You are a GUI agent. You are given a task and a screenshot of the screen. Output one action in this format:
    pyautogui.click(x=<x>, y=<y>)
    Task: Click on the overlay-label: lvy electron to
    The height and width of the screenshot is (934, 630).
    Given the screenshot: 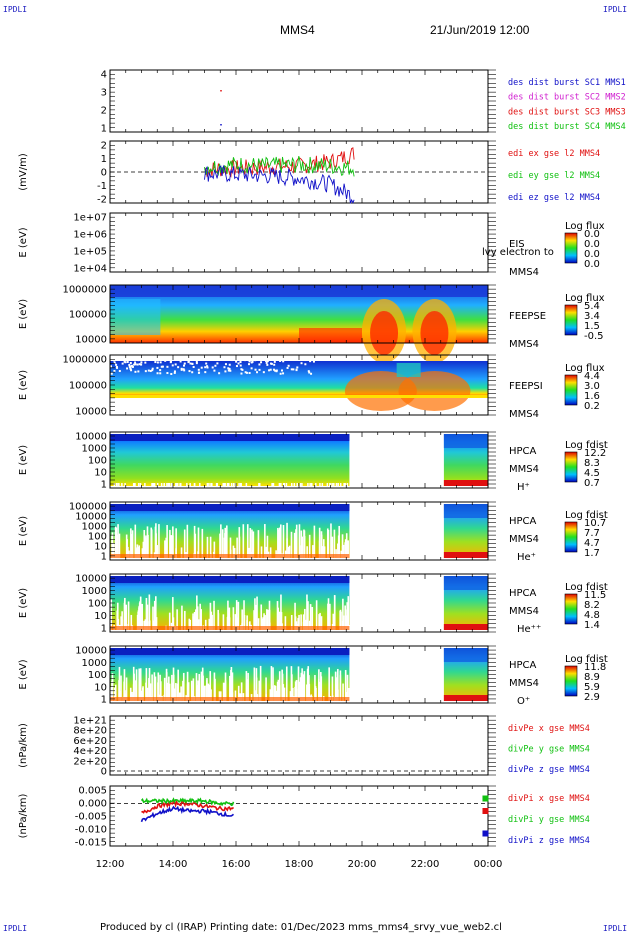 What is the action you would take?
    pyautogui.click(x=518, y=252)
    